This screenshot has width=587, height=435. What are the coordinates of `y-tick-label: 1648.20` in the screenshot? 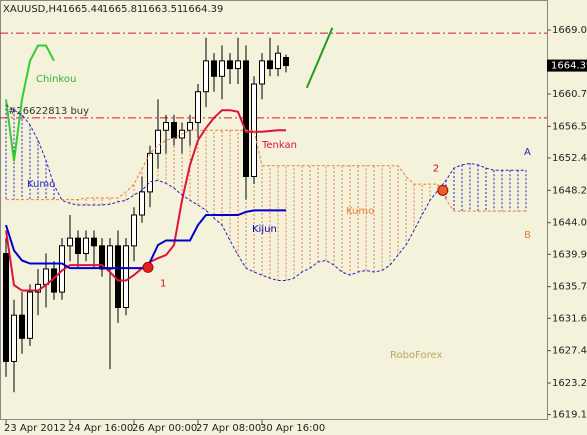 It's located at (569, 190).